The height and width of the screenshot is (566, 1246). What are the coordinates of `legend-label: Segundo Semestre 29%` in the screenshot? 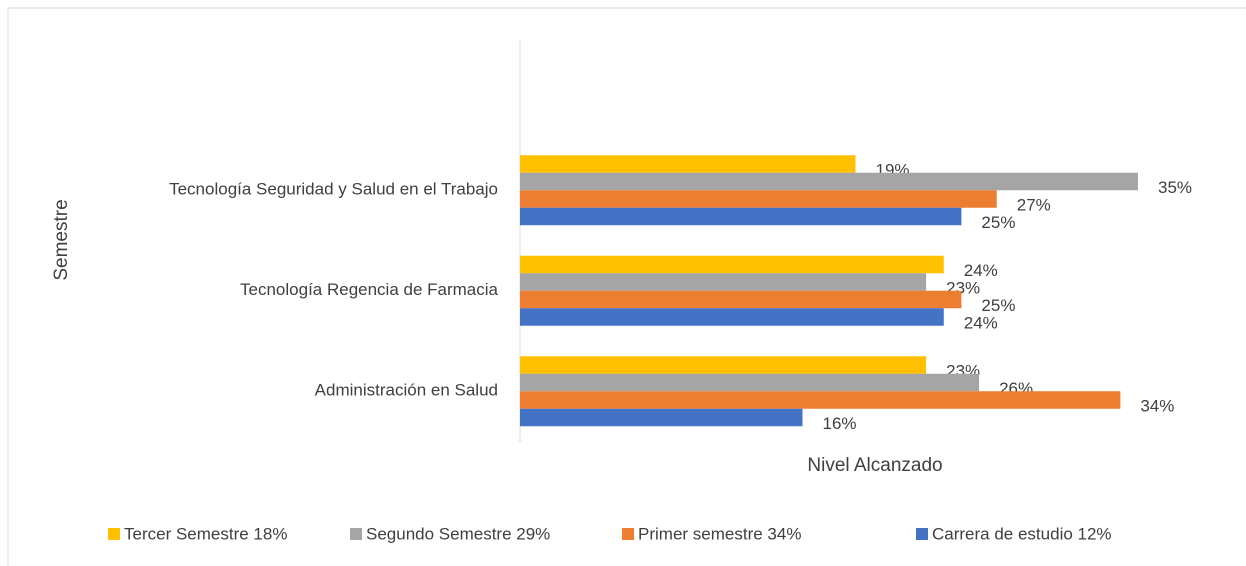 It's located at (458, 533).